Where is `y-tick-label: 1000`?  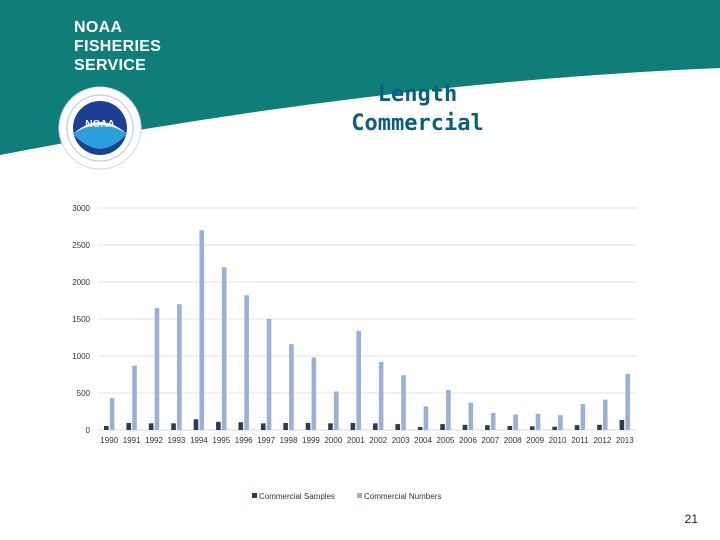 y-tick-label: 1000 is located at coordinates (81, 356).